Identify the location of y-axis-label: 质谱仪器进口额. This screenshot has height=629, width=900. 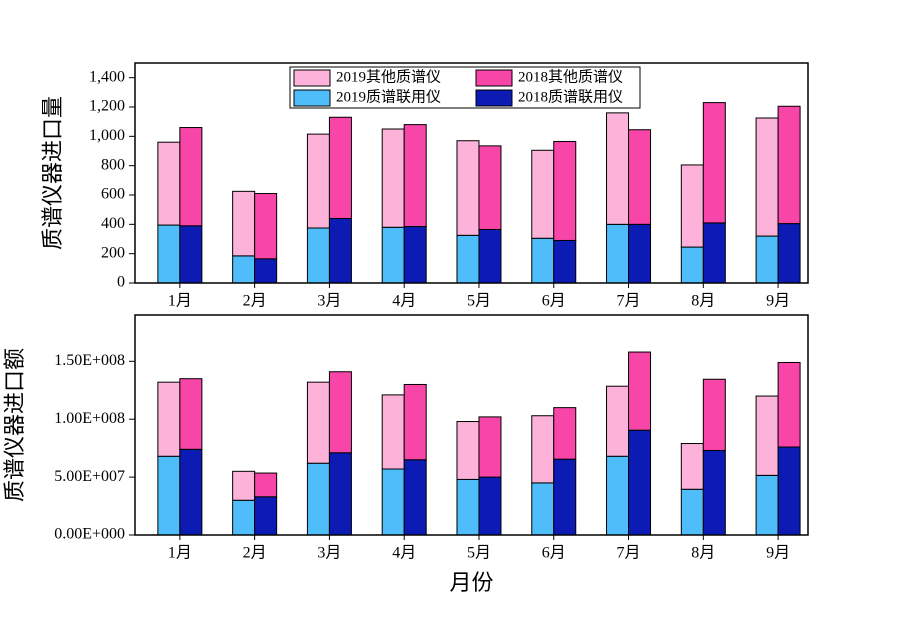
(14, 425).